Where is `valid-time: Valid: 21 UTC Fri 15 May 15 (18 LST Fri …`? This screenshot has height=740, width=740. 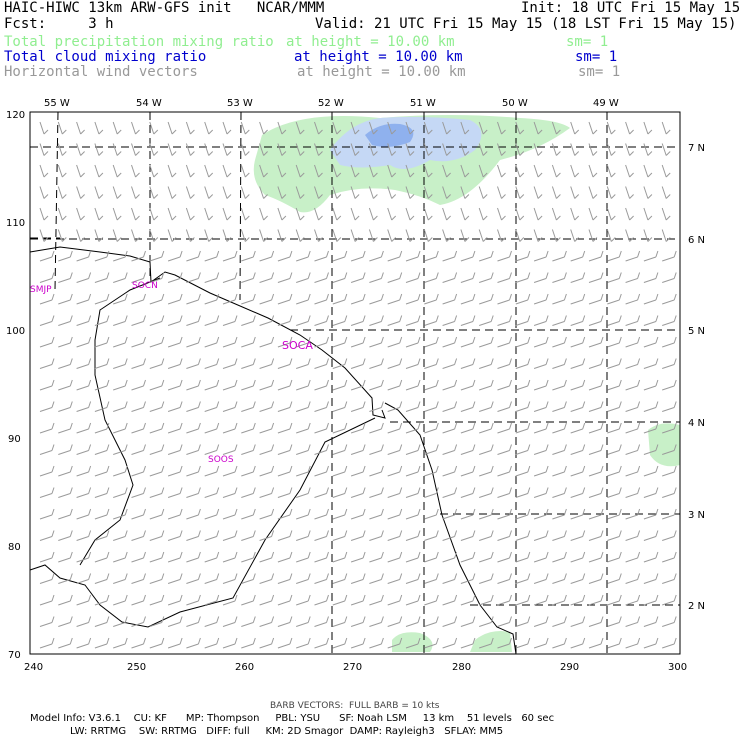
valid-time: Valid: 21 UTC Fri 15 May 15 (18 LST Fri … is located at coordinates (526, 24).